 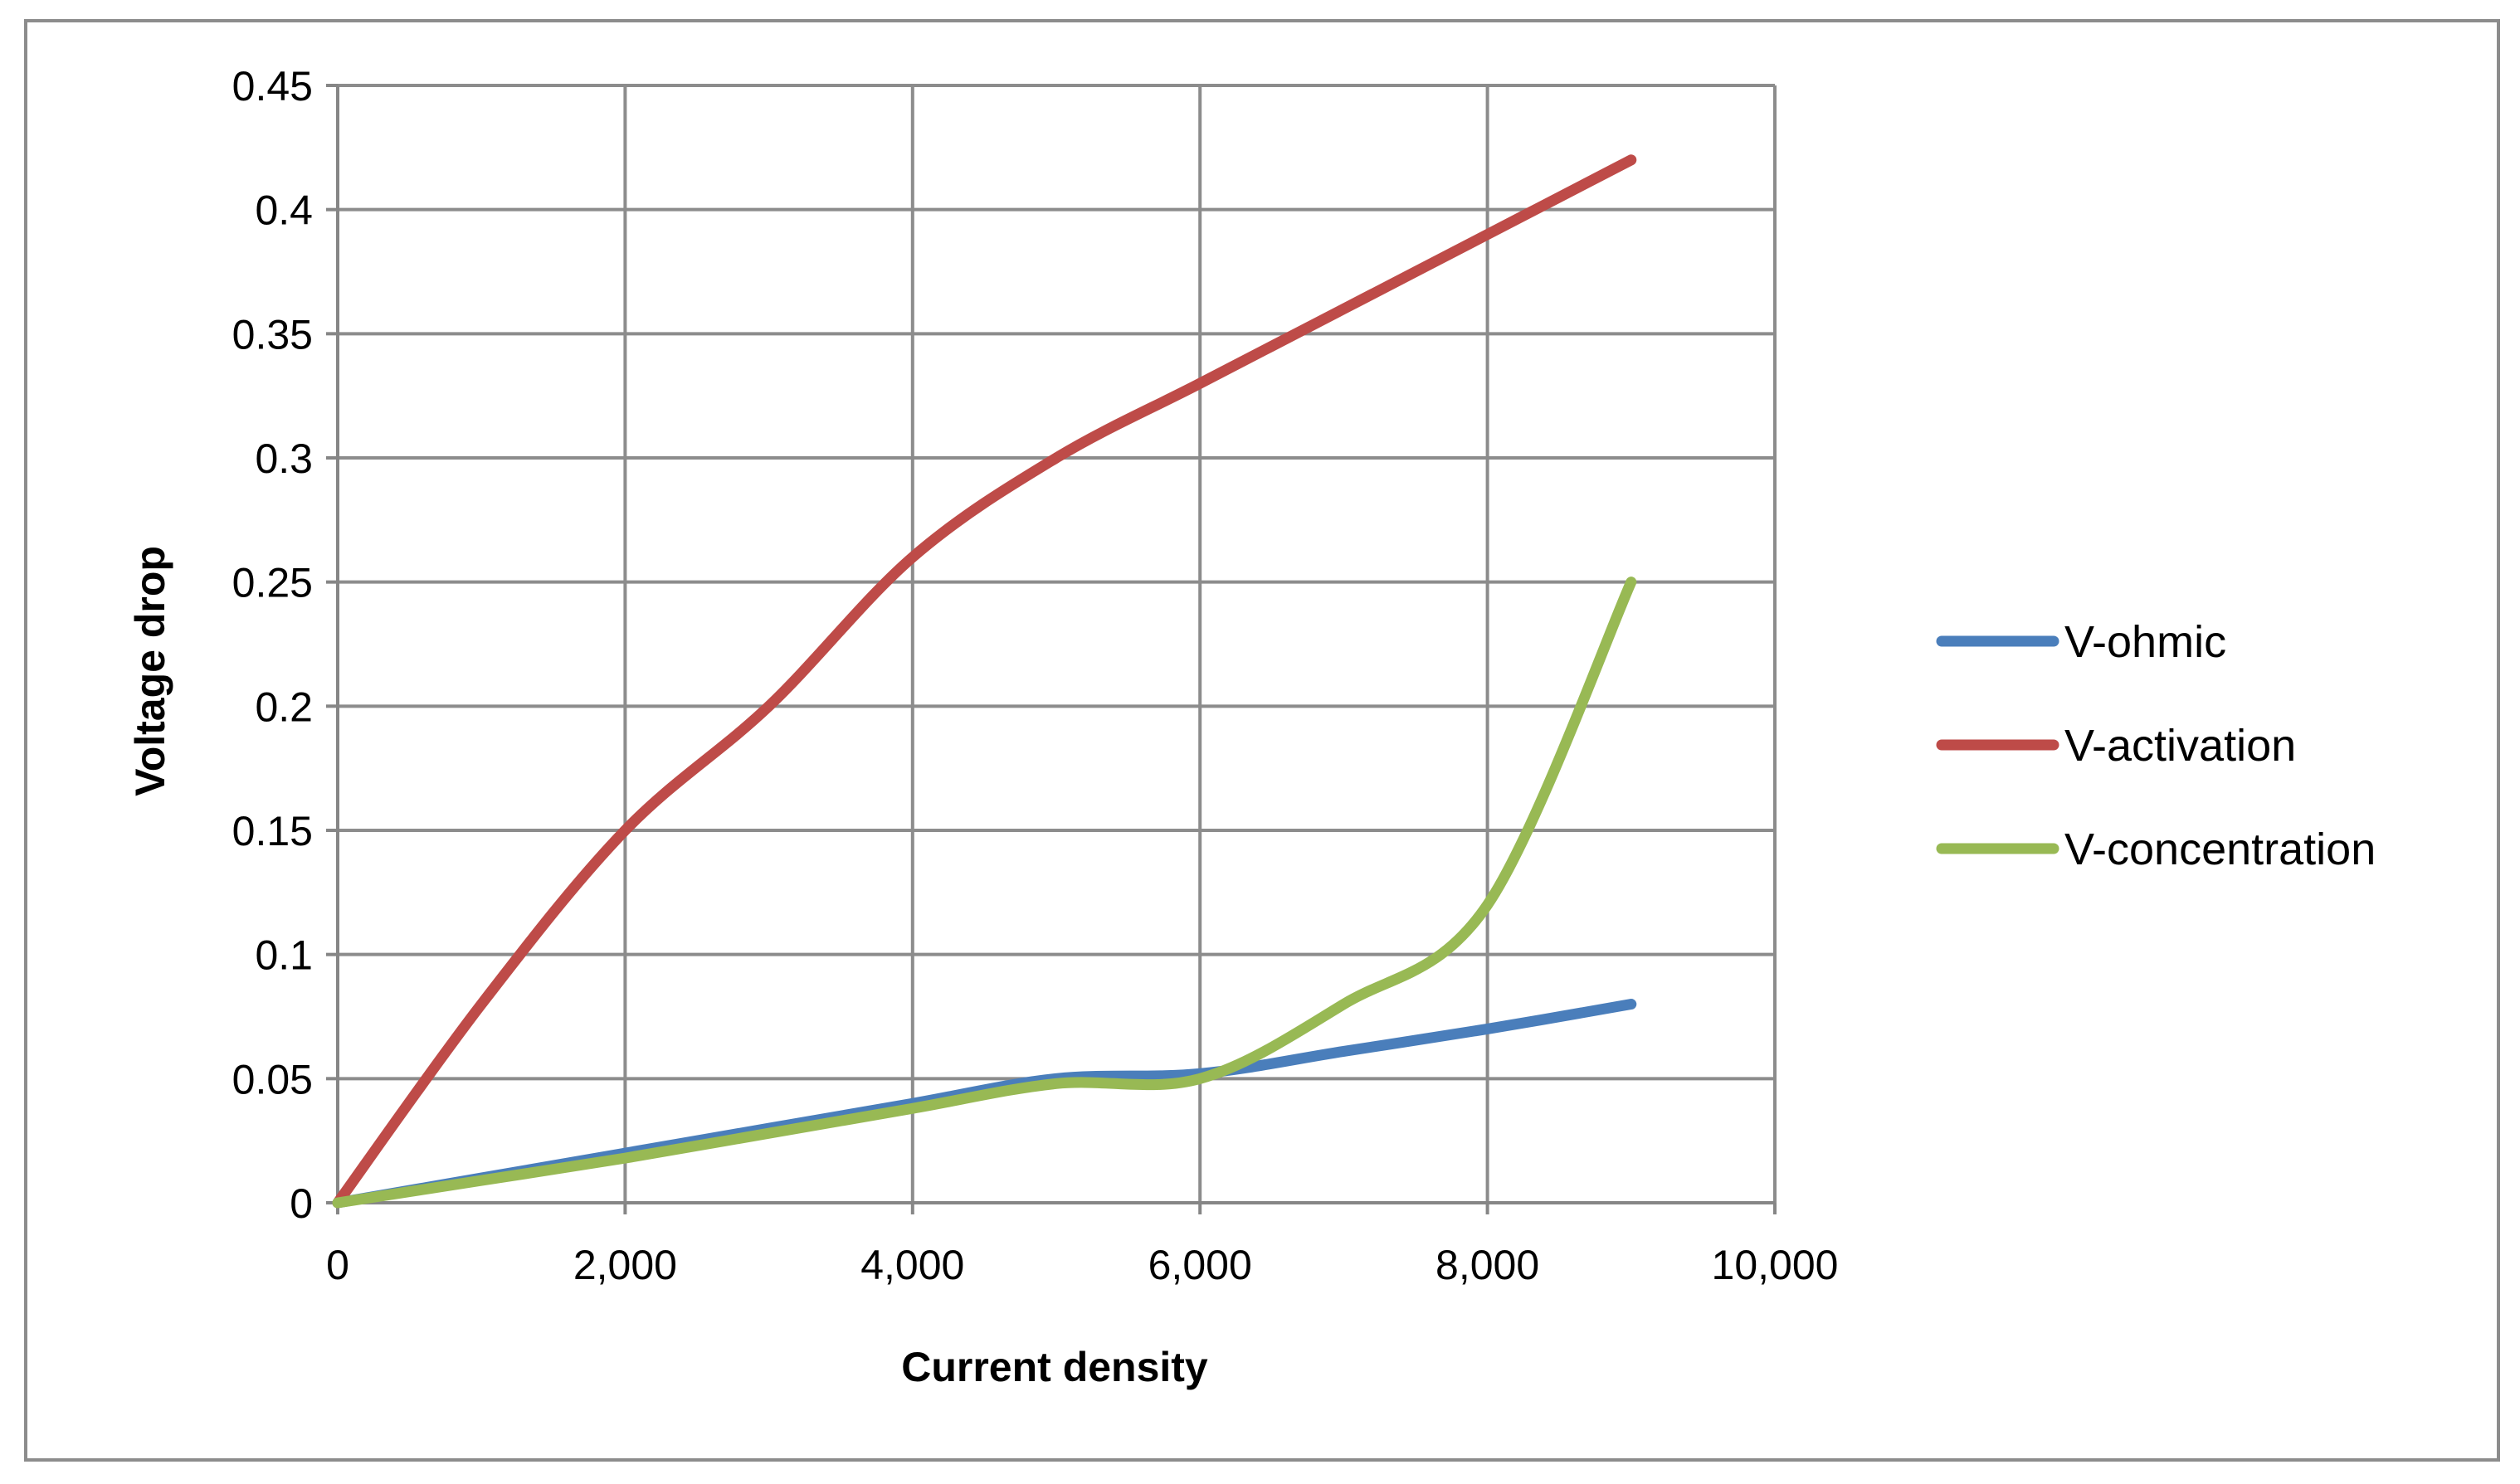 What do you see at coordinates (284, 458) in the screenshot?
I see `y-tick-label: 0.3` at bounding box center [284, 458].